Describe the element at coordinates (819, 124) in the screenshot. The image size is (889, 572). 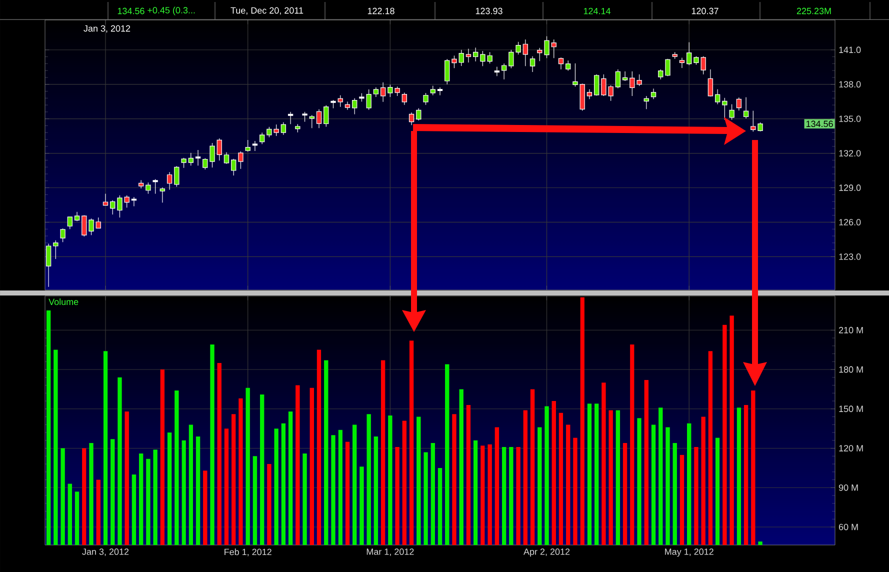
I see `annotation: 134.56` at that location.